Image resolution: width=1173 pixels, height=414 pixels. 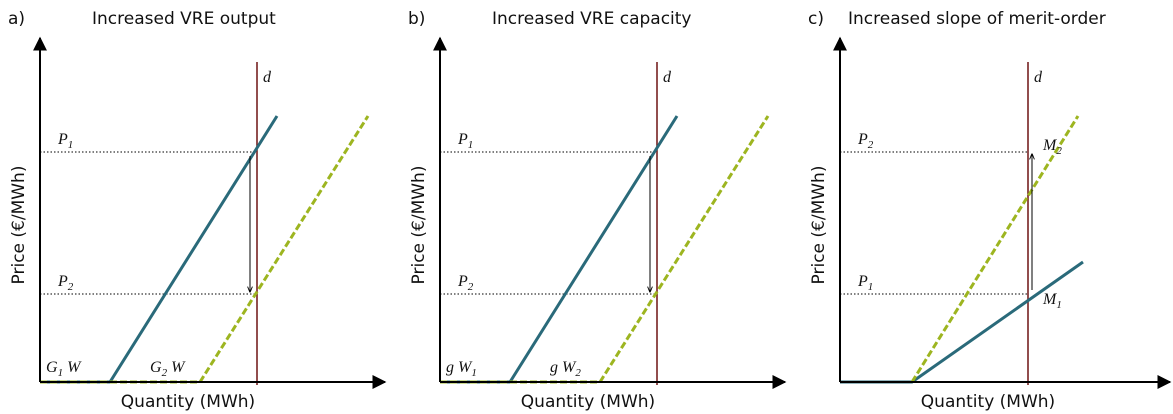 I want to click on point-label: M2, so click(x=1052, y=147).